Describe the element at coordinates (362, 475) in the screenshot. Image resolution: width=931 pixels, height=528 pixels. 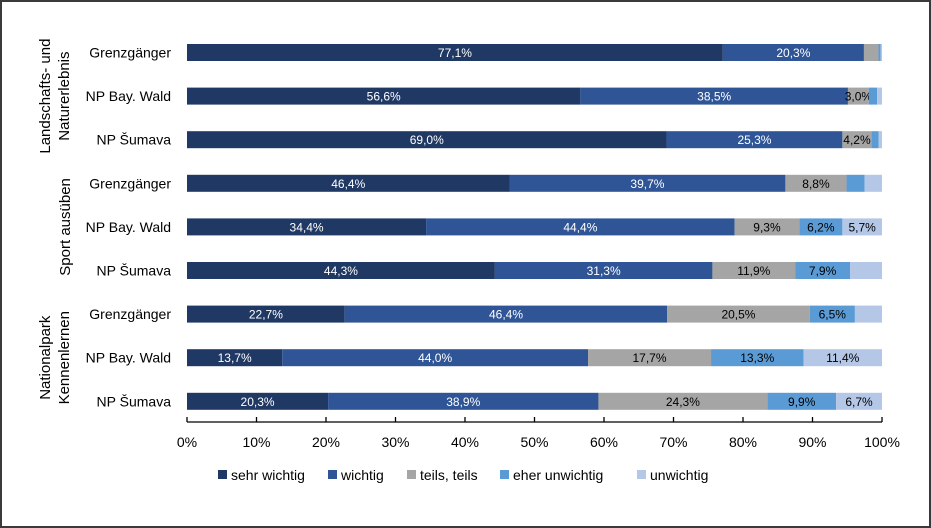
I see `legend-label: wichtig` at that location.